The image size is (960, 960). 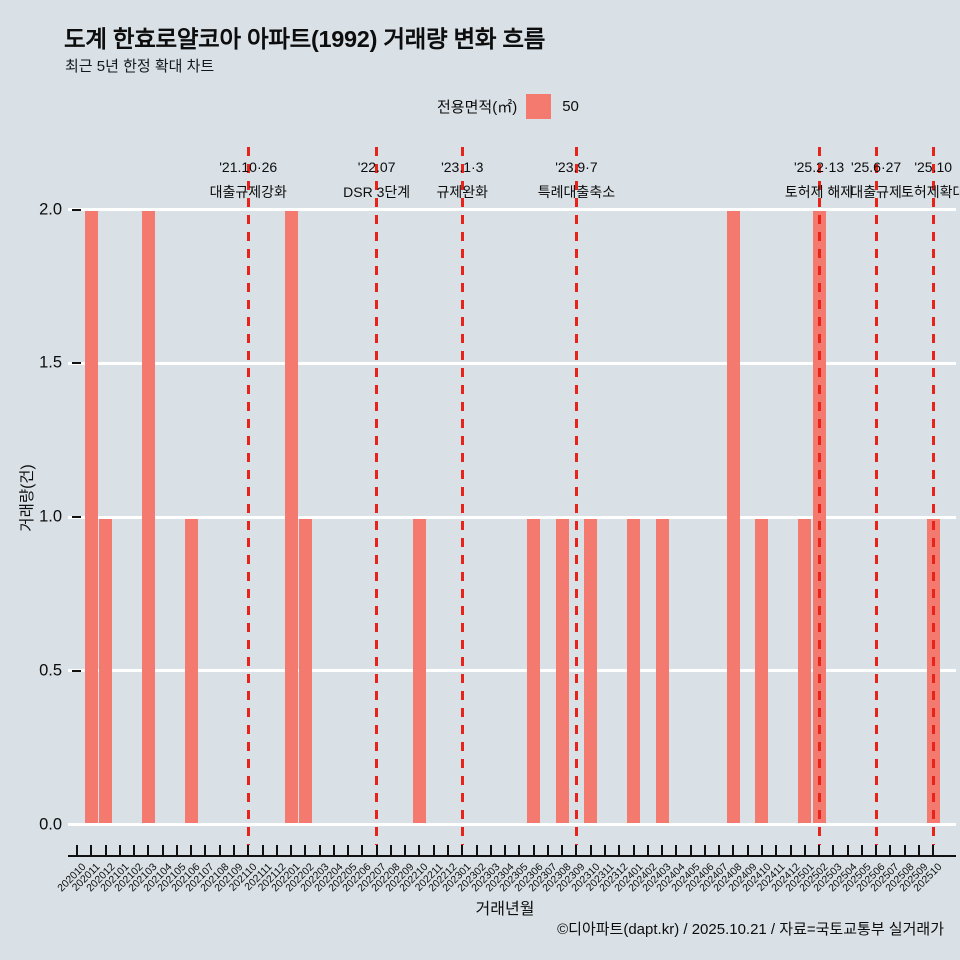 What do you see at coordinates (933, 167) in the screenshot?
I see `event-annotation-date: '25.10` at bounding box center [933, 167].